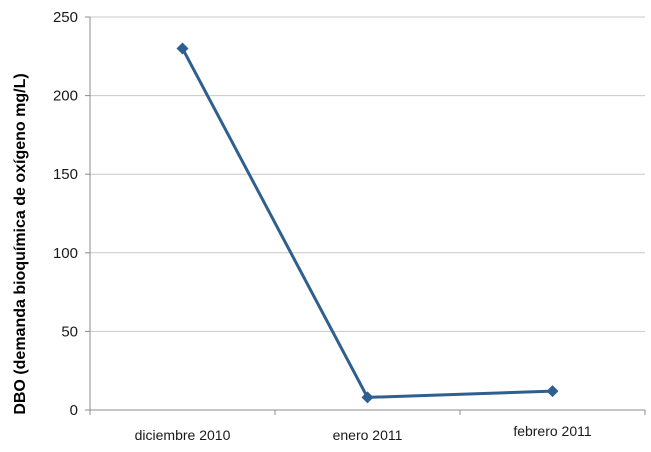 The width and height of the screenshot is (651, 452). What do you see at coordinates (74, 410) in the screenshot?
I see `y-tick-label: 0` at bounding box center [74, 410].